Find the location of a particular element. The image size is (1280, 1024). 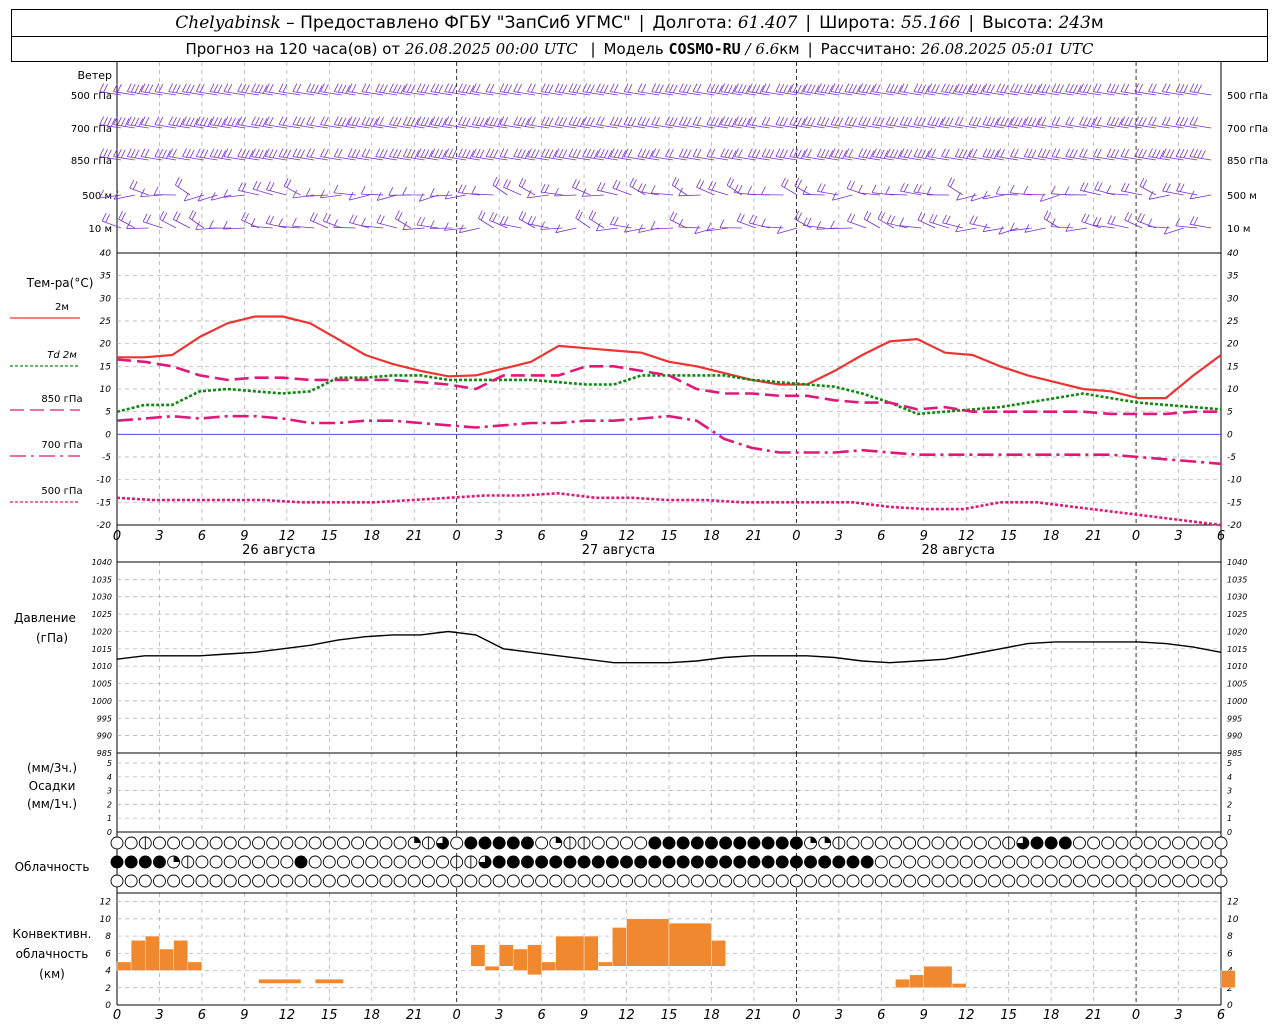

pressure-tick-left: 990 is located at coordinates (104, 736).